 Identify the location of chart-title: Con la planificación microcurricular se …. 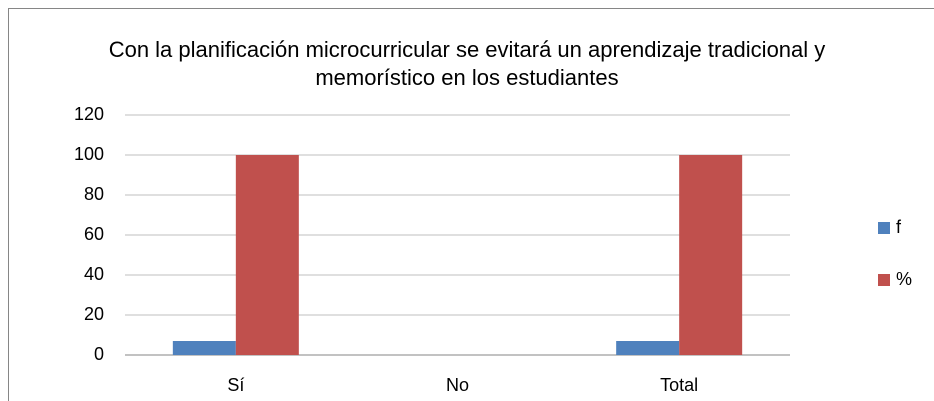
(467, 63).